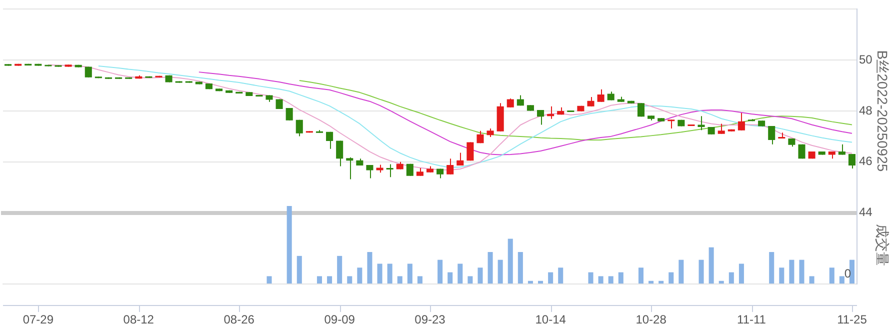 Image resolution: width=890 pixels, height=331 pixels. What do you see at coordinates (239, 319) in the screenshot?
I see `x-tick-label: 08-26` at bounding box center [239, 319].